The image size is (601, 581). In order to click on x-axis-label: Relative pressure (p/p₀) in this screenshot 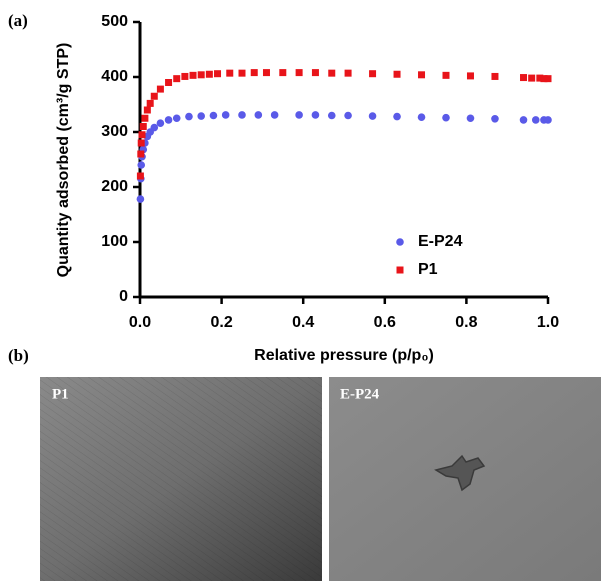, I will do `click(344, 355)`.